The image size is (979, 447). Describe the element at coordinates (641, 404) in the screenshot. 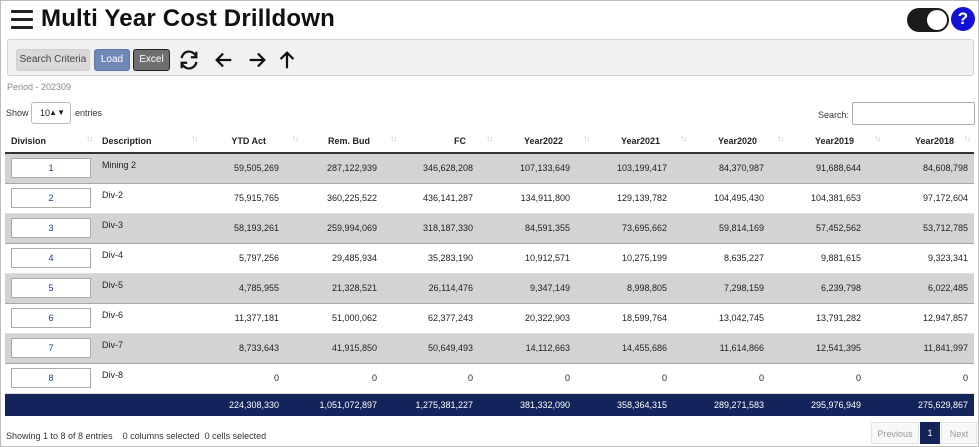

I see `total-year2021: 358,364,315` at that location.